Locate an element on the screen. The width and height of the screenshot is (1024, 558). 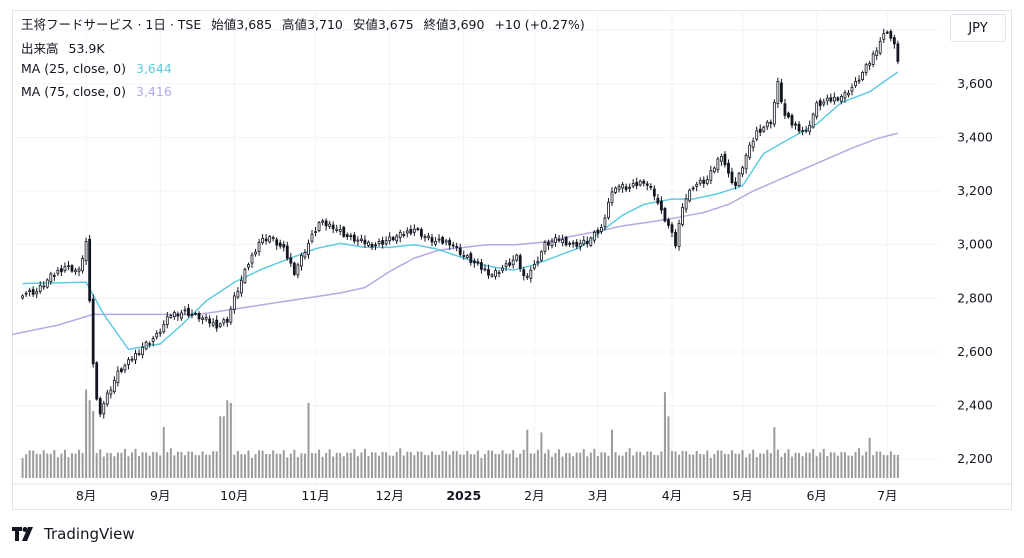
ma25-legend: MA (25, close, 0) 3,644 is located at coordinates (99, 68).